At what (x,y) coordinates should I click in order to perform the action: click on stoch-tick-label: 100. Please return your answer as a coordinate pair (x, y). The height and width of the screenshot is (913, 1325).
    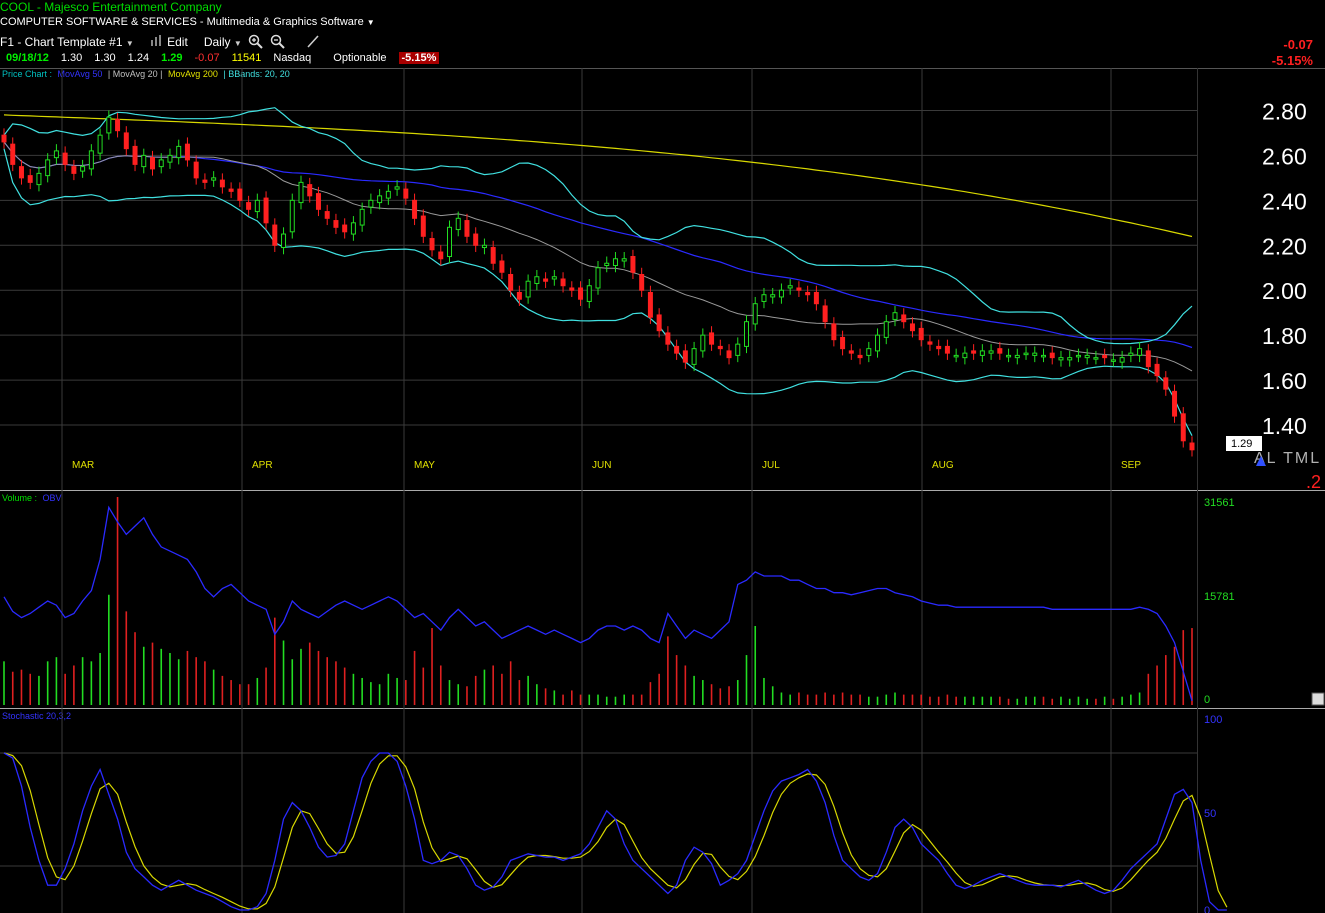
    Looking at the image, I should click on (1213, 720).